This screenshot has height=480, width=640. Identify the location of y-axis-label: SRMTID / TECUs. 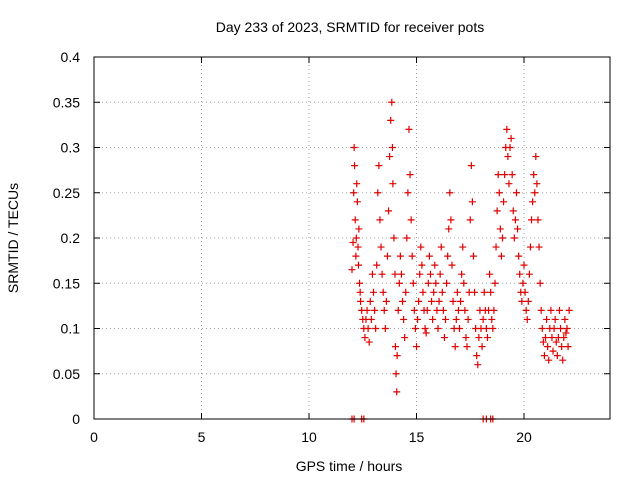
(13, 238).